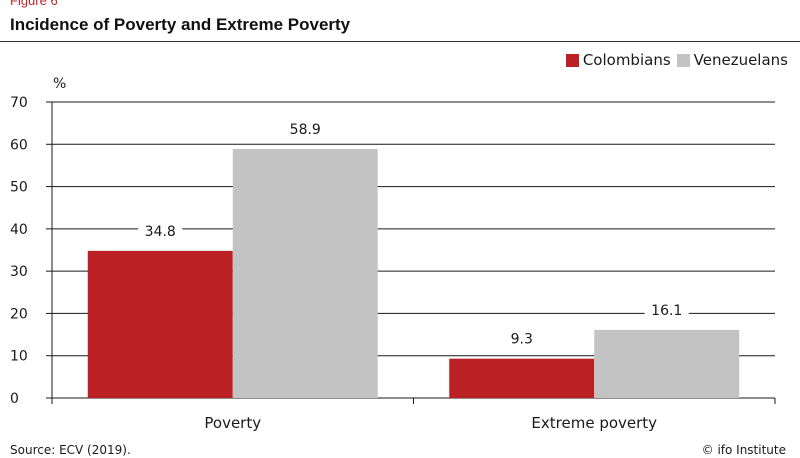 The height and width of the screenshot is (458, 800). What do you see at coordinates (14, 399) in the screenshot?
I see `y-tick-label-0: 0` at bounding box center [14, 399].